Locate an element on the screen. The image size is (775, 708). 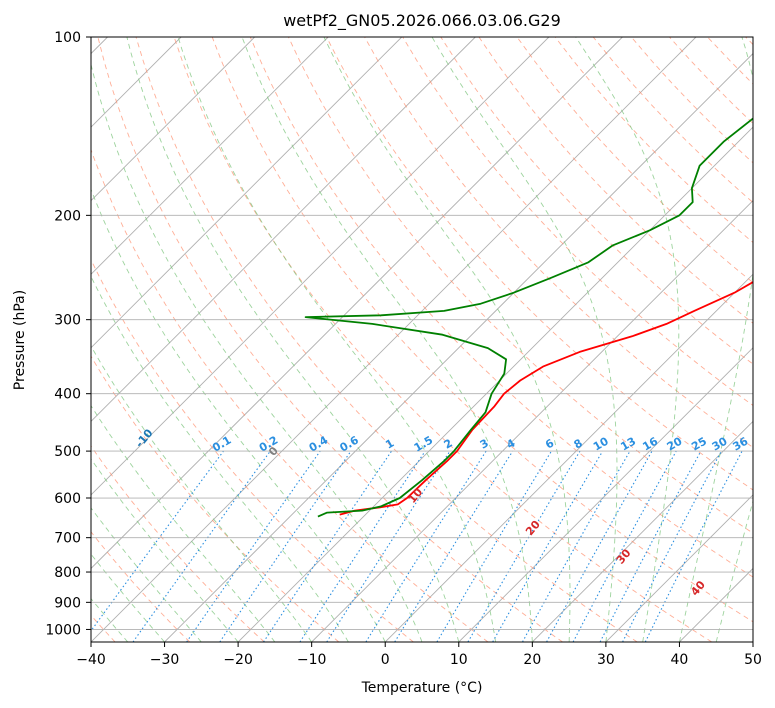
y-tick-label: 800 is located at coordinates (67, 573).